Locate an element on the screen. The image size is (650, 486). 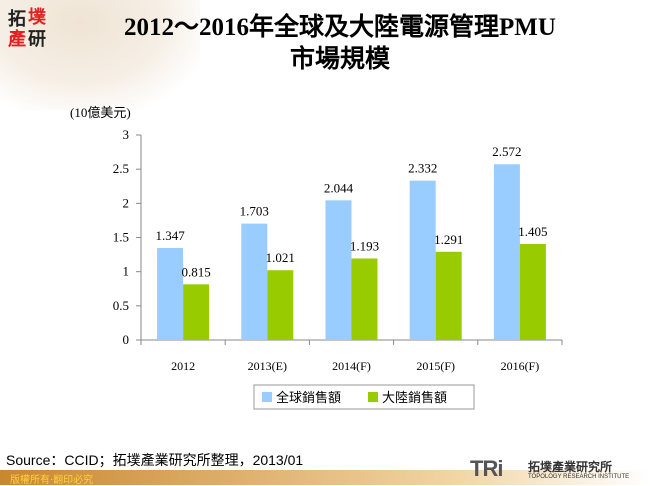
data-label: 1.703 is located at coordinates (254, 211).